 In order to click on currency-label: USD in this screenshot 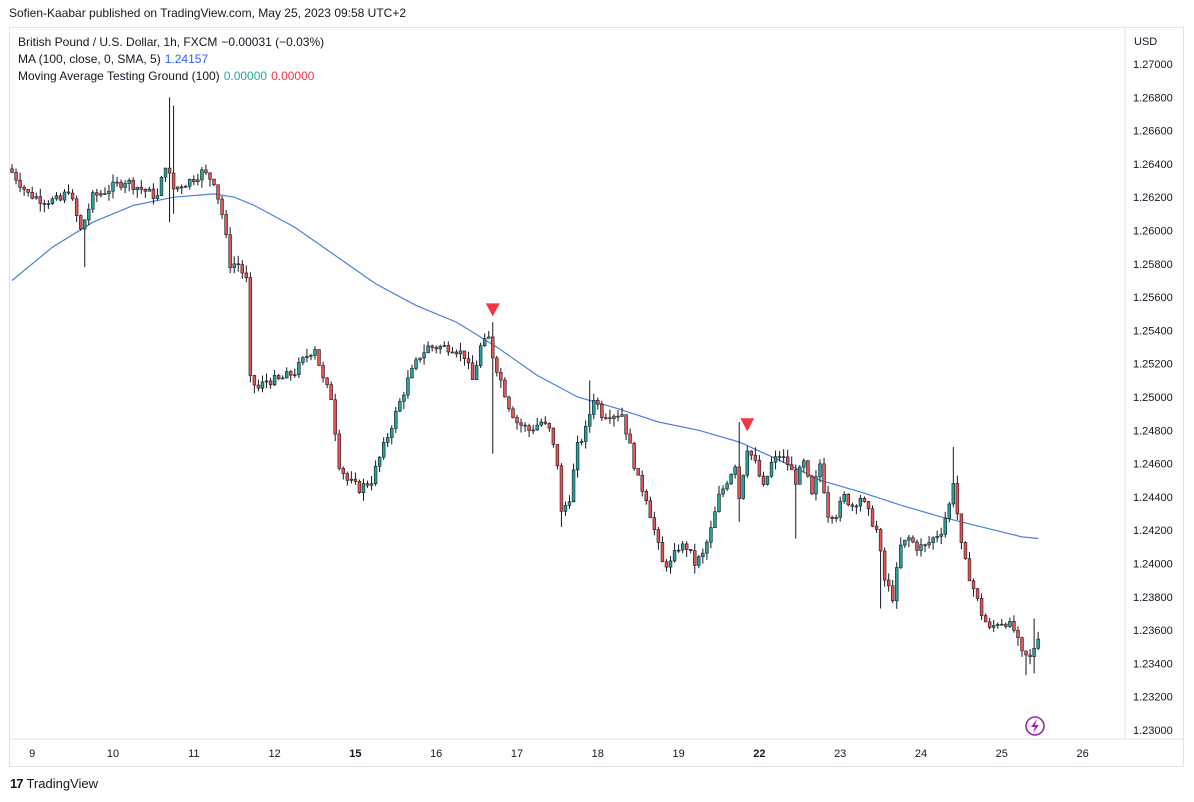, I will do `click(1145, 42)`.